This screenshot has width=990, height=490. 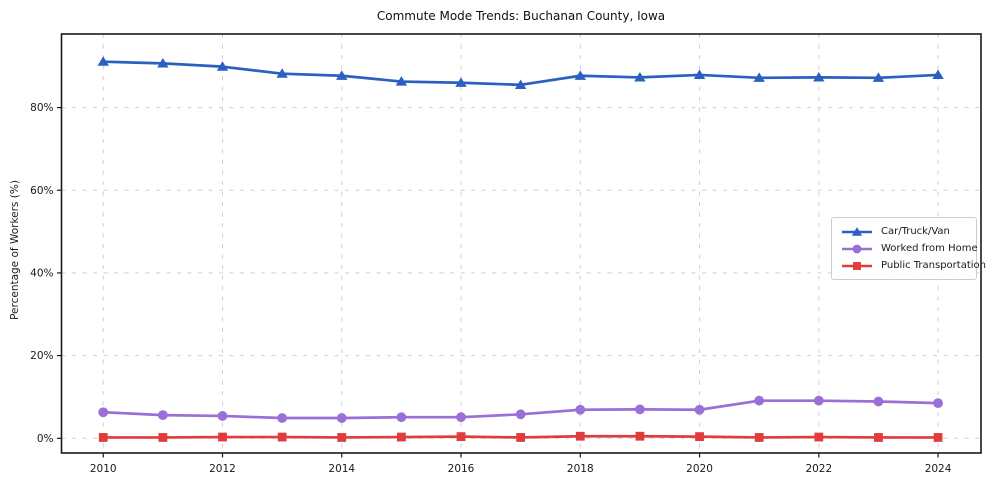 I want to click on y-axis-label: Percentage of Workers (%), so click(x=15, y=250).